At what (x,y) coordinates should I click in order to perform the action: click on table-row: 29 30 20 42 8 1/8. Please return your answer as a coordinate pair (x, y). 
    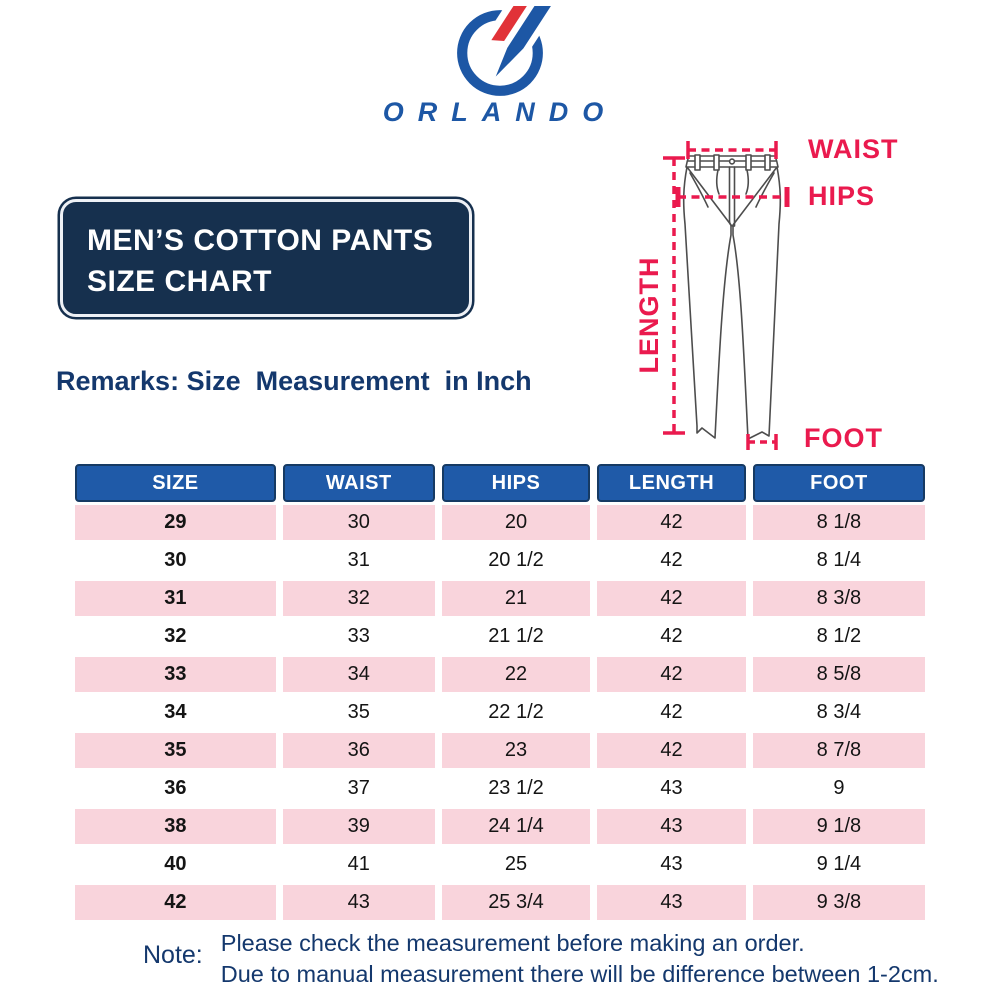
    Looking at the image, I should click on (500, 522).